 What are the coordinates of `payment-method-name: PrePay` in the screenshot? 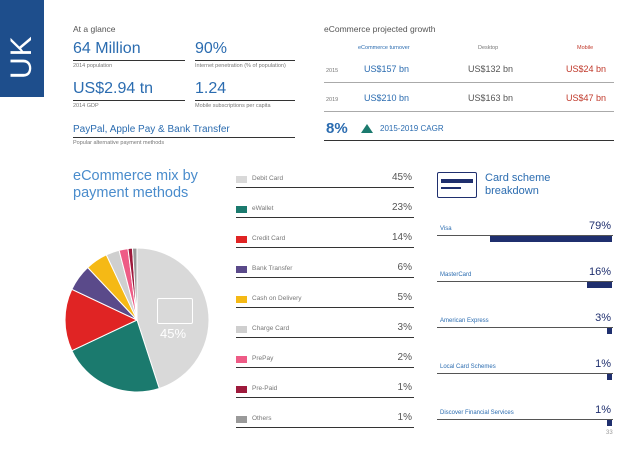 It's located at (263, 358).